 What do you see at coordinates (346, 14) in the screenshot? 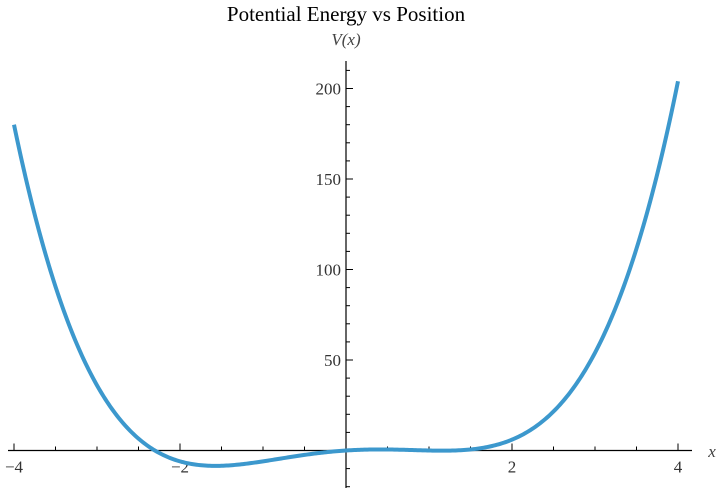
I see `chart-title: Potential Energy vs Position` at bounding box center [346, 14].